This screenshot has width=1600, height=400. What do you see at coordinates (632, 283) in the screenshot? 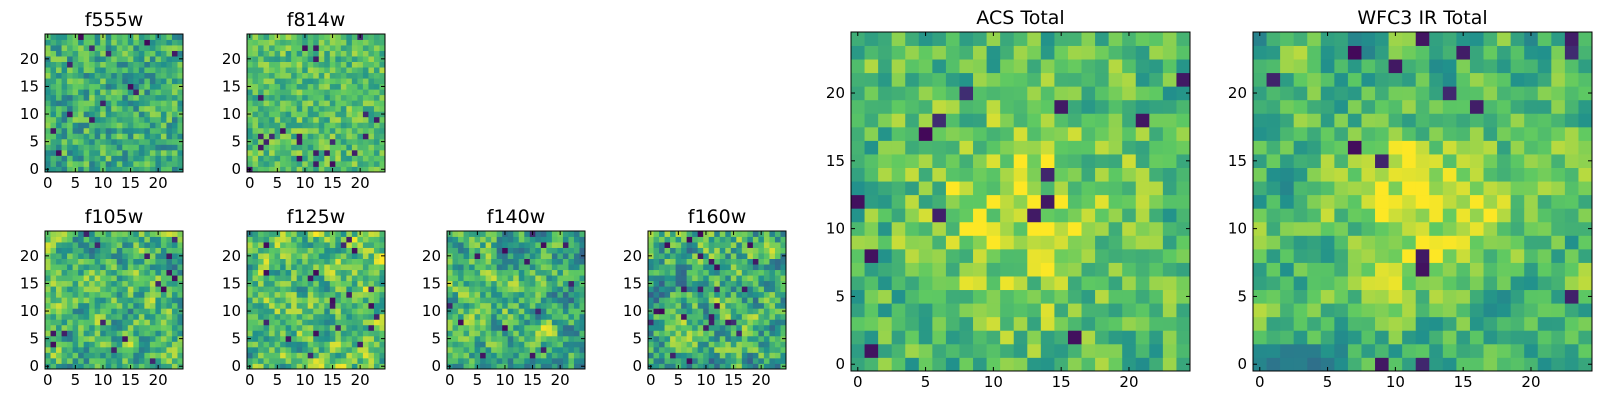
I see `y-tick-label: 15` at bounding box center [632, 283].